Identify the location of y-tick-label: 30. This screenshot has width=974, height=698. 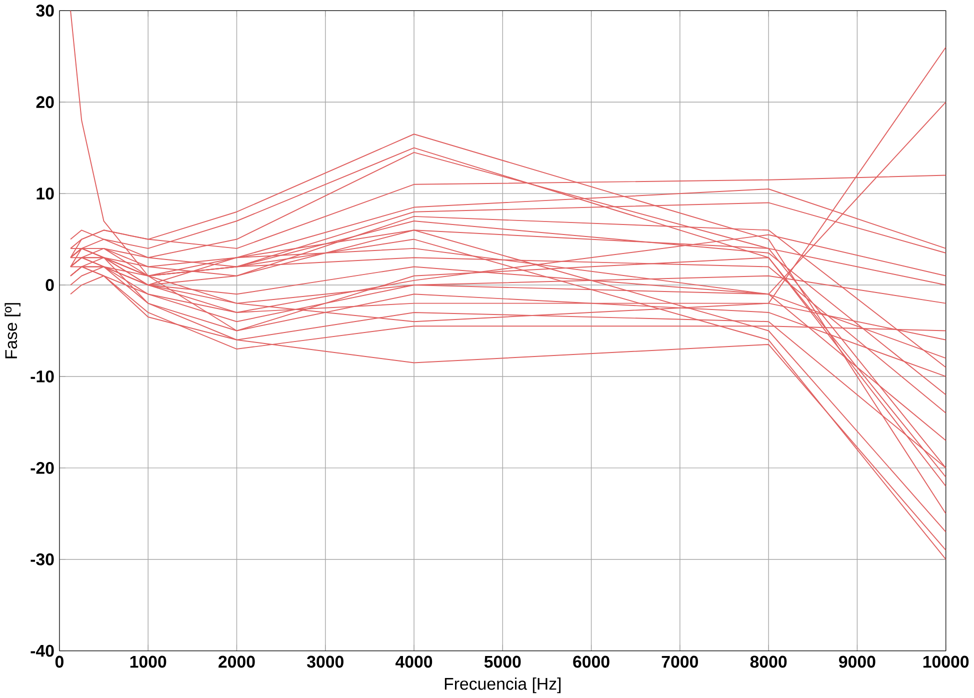
(45, 10).